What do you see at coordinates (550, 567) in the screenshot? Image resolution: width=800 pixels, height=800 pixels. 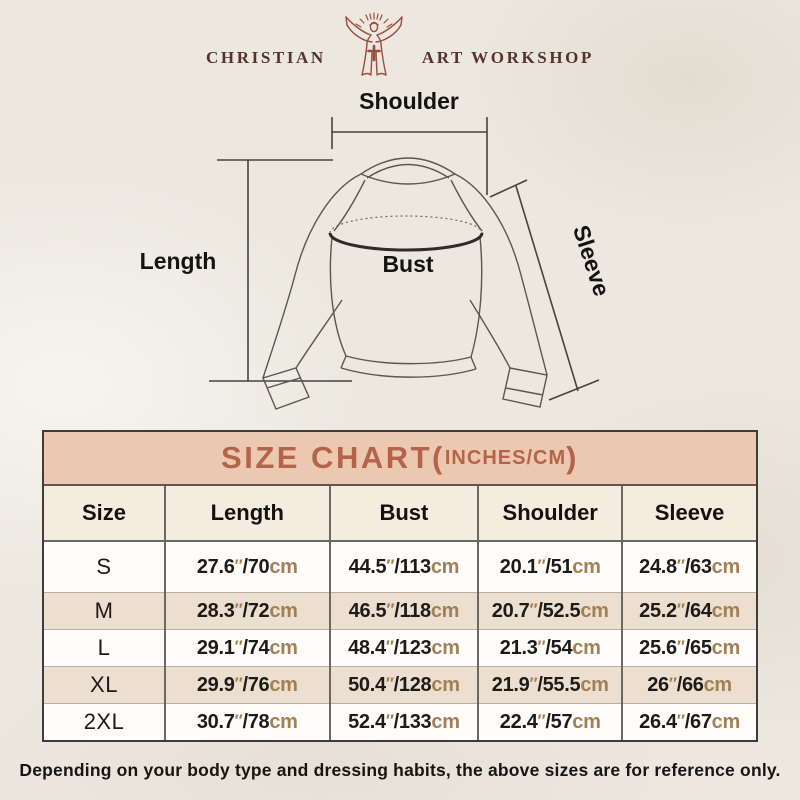 I see `shoulder-measurement: 20.1″/51cm` at bounding box center [550, 567].